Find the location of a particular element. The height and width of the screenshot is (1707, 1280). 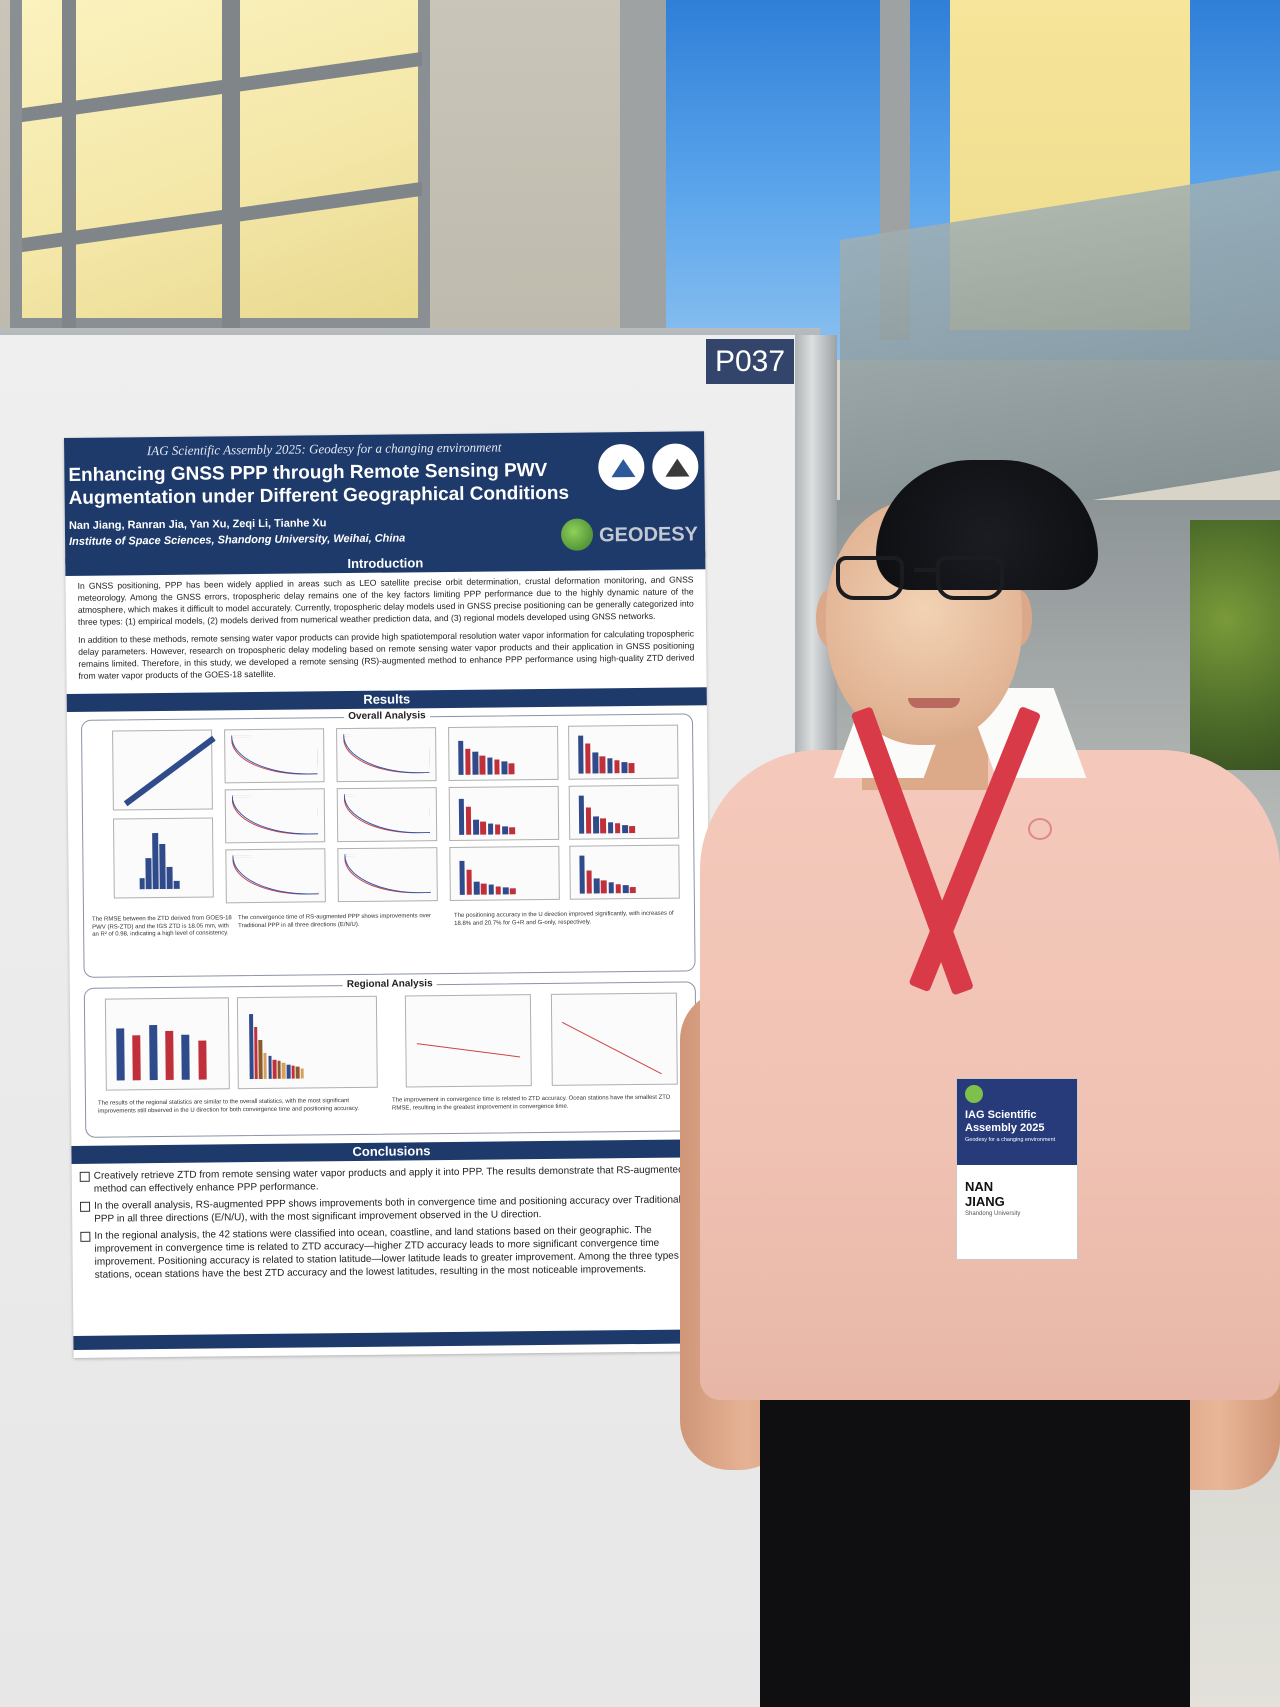

iag-logo: GEODESY is located at coordinates (630, 534).